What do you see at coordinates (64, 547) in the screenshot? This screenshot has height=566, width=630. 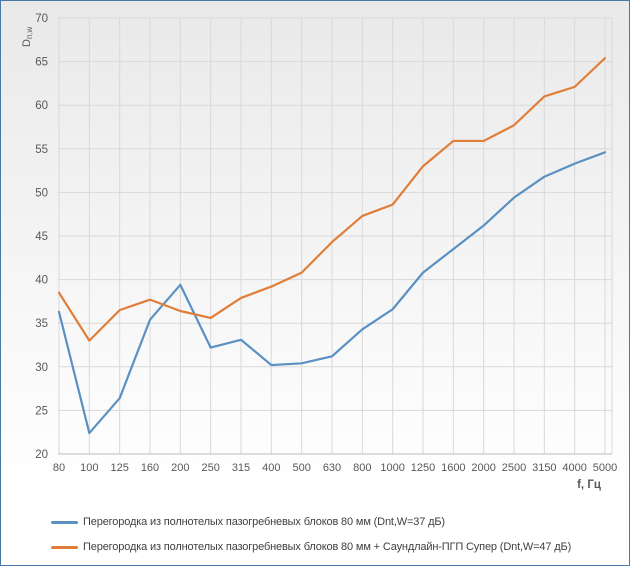 I see `legend-line-swatch-orange` at bounding box center [64, 547].